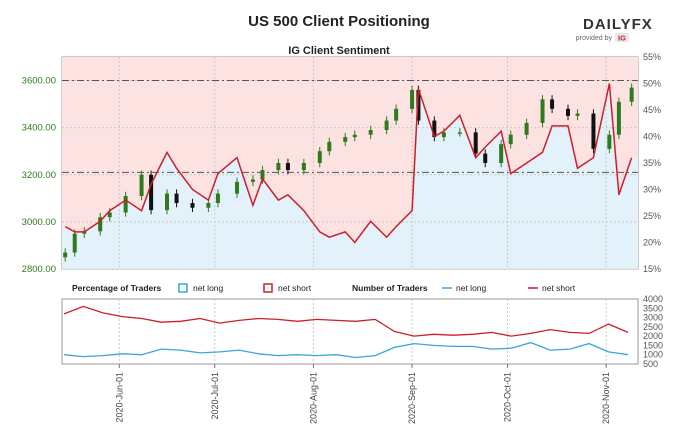  What do you see at coordinates (313, 398) in the screenshot?
I see `x-tick-label-2: 2020-Aug-01` at bounding box center [313, 398].